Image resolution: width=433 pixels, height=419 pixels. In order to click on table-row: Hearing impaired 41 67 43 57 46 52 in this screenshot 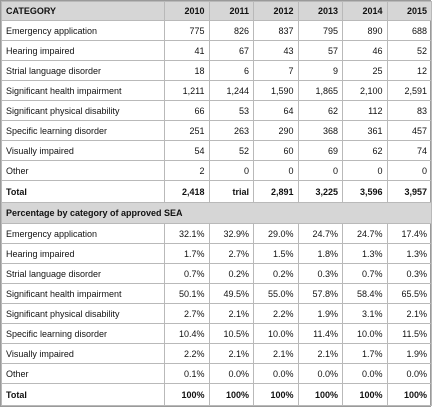, I will do `click(216, 50)`.